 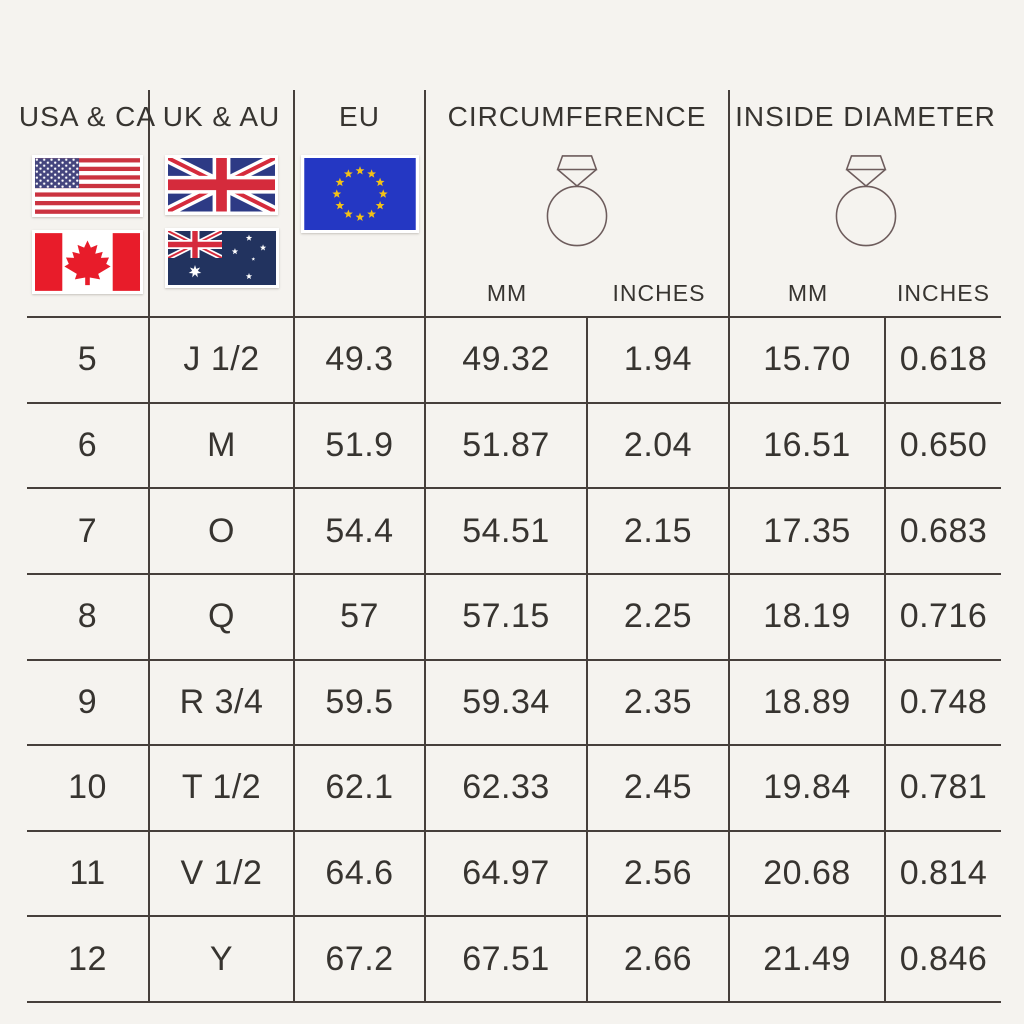 What do you see at coordinates (360, 360) in the screenshot?
I see `cell: 49.3` at bounding box center [360, 360].